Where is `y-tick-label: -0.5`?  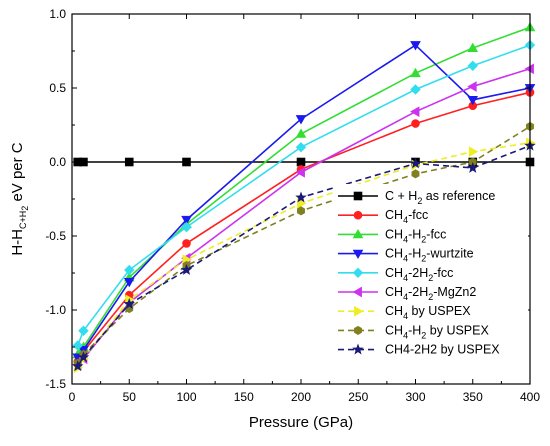
y-tick-label: -0.5 is located at coordinates (55, 236).